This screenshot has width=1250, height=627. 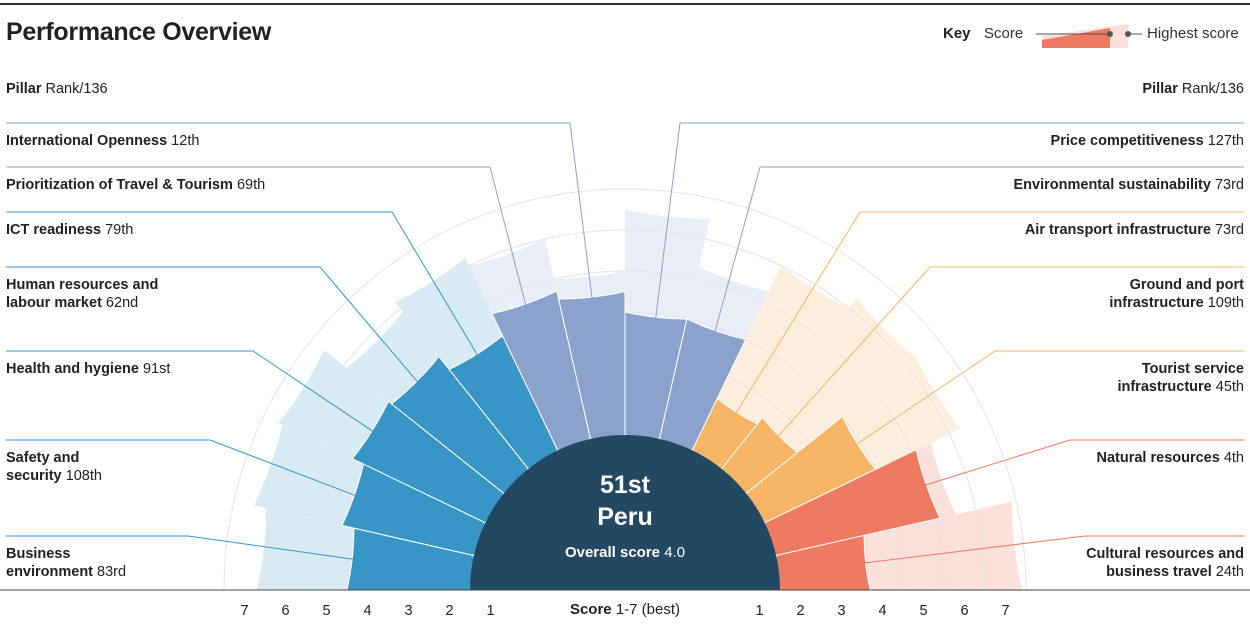 I want to click on center-country: Peru, so click(x=625, y=517).